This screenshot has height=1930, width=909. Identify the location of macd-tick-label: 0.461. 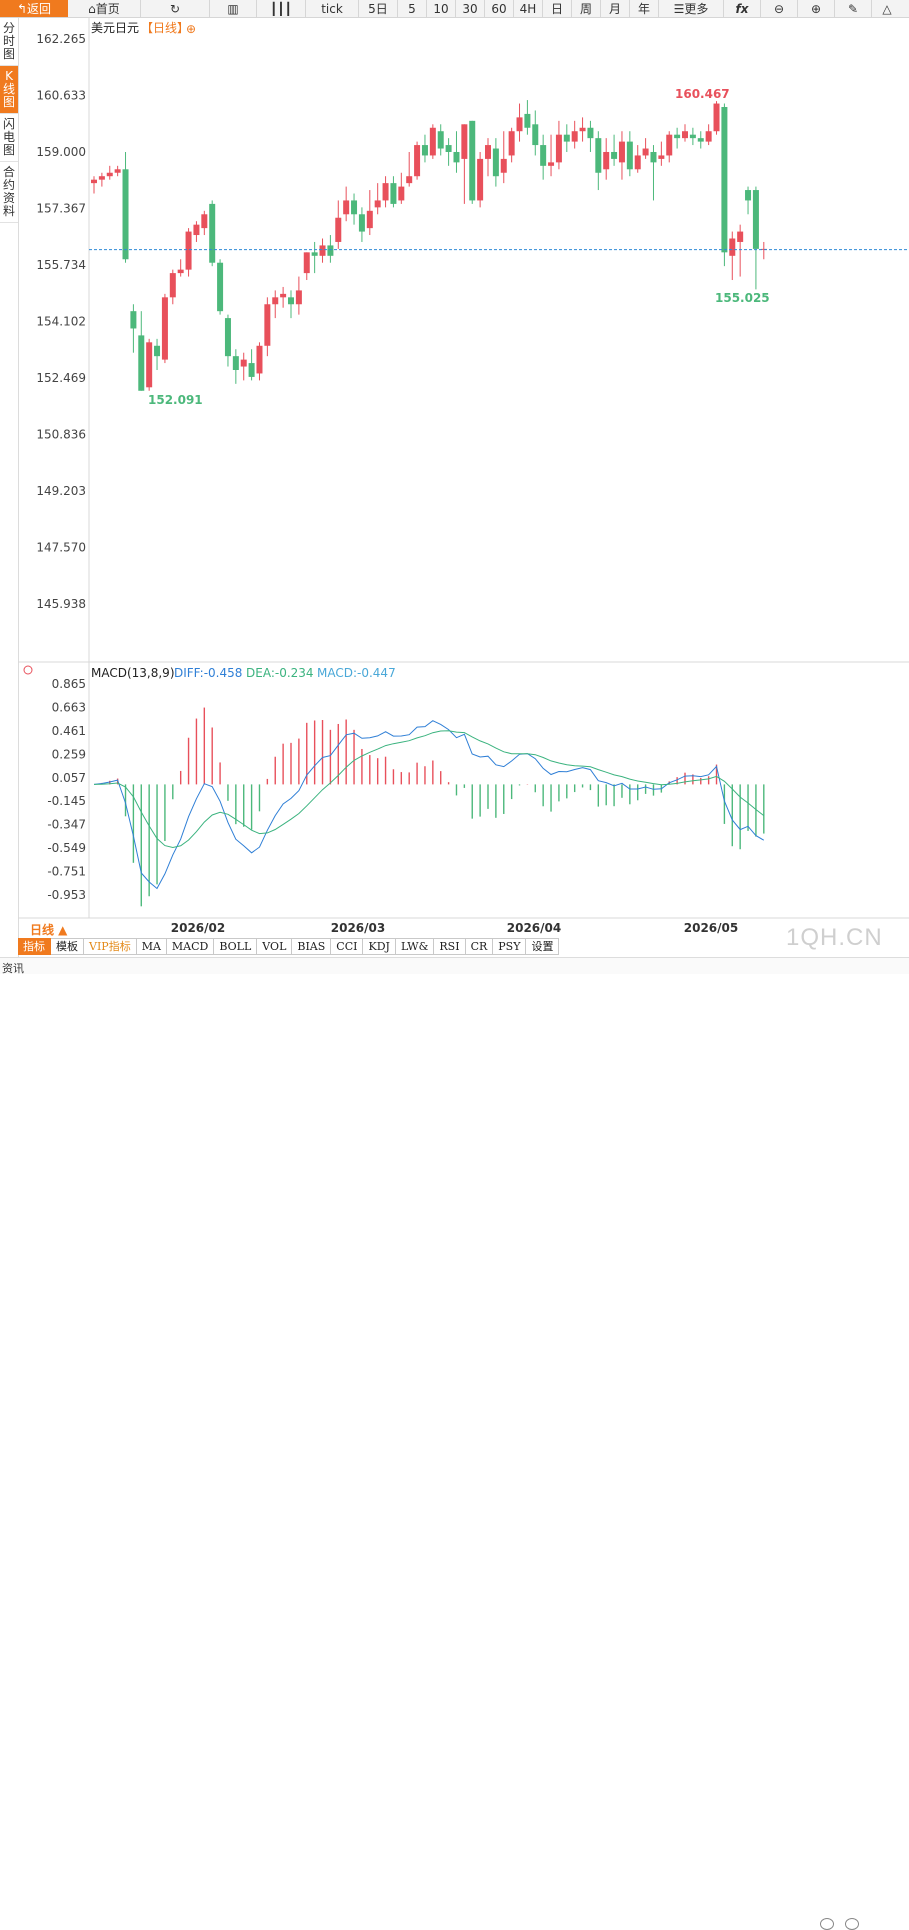
(69, 731).